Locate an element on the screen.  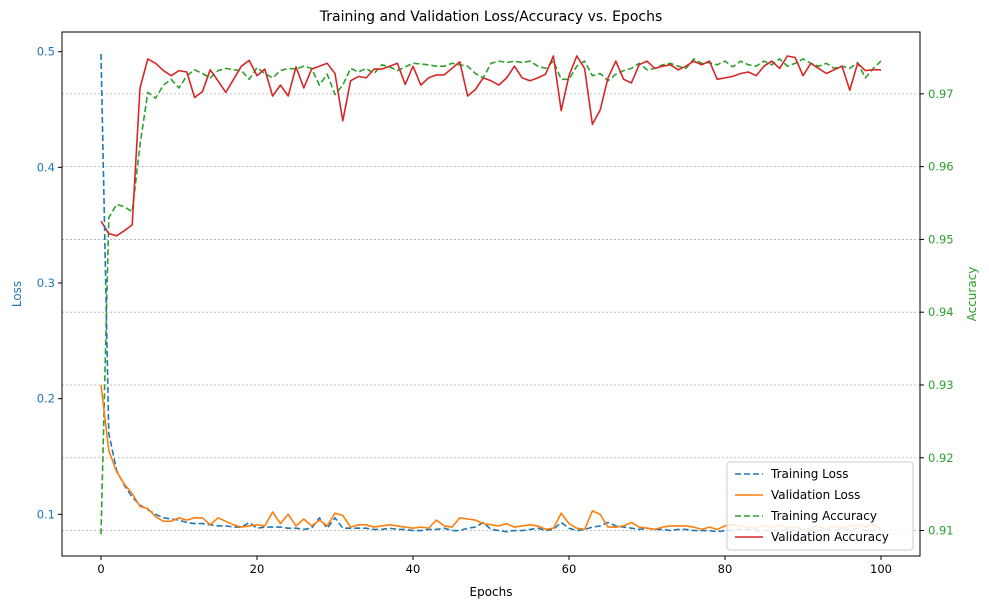
y-left-tick-label: 0.1 is located at coordinates (46, 514).